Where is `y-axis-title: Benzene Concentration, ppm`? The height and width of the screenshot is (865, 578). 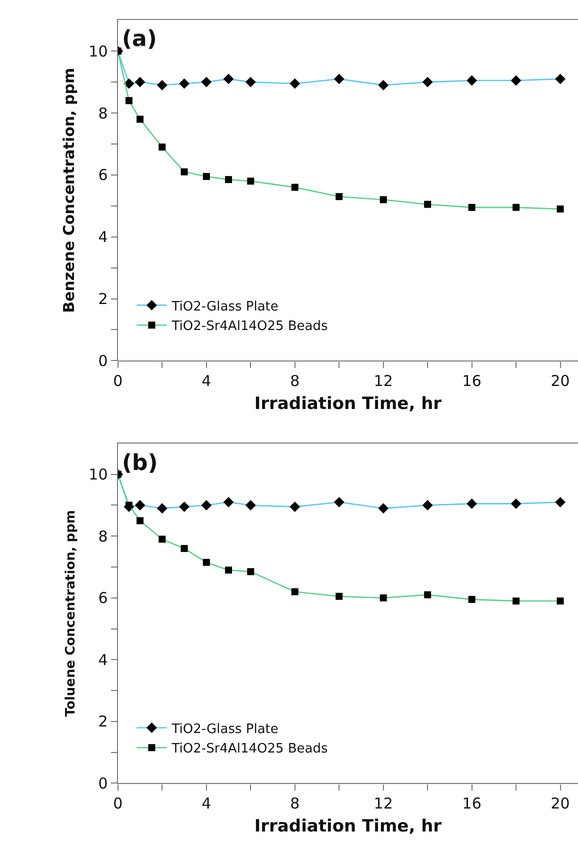
y-axis-title: Benzene Concentration, ppm is located at coordinates (69, 190).